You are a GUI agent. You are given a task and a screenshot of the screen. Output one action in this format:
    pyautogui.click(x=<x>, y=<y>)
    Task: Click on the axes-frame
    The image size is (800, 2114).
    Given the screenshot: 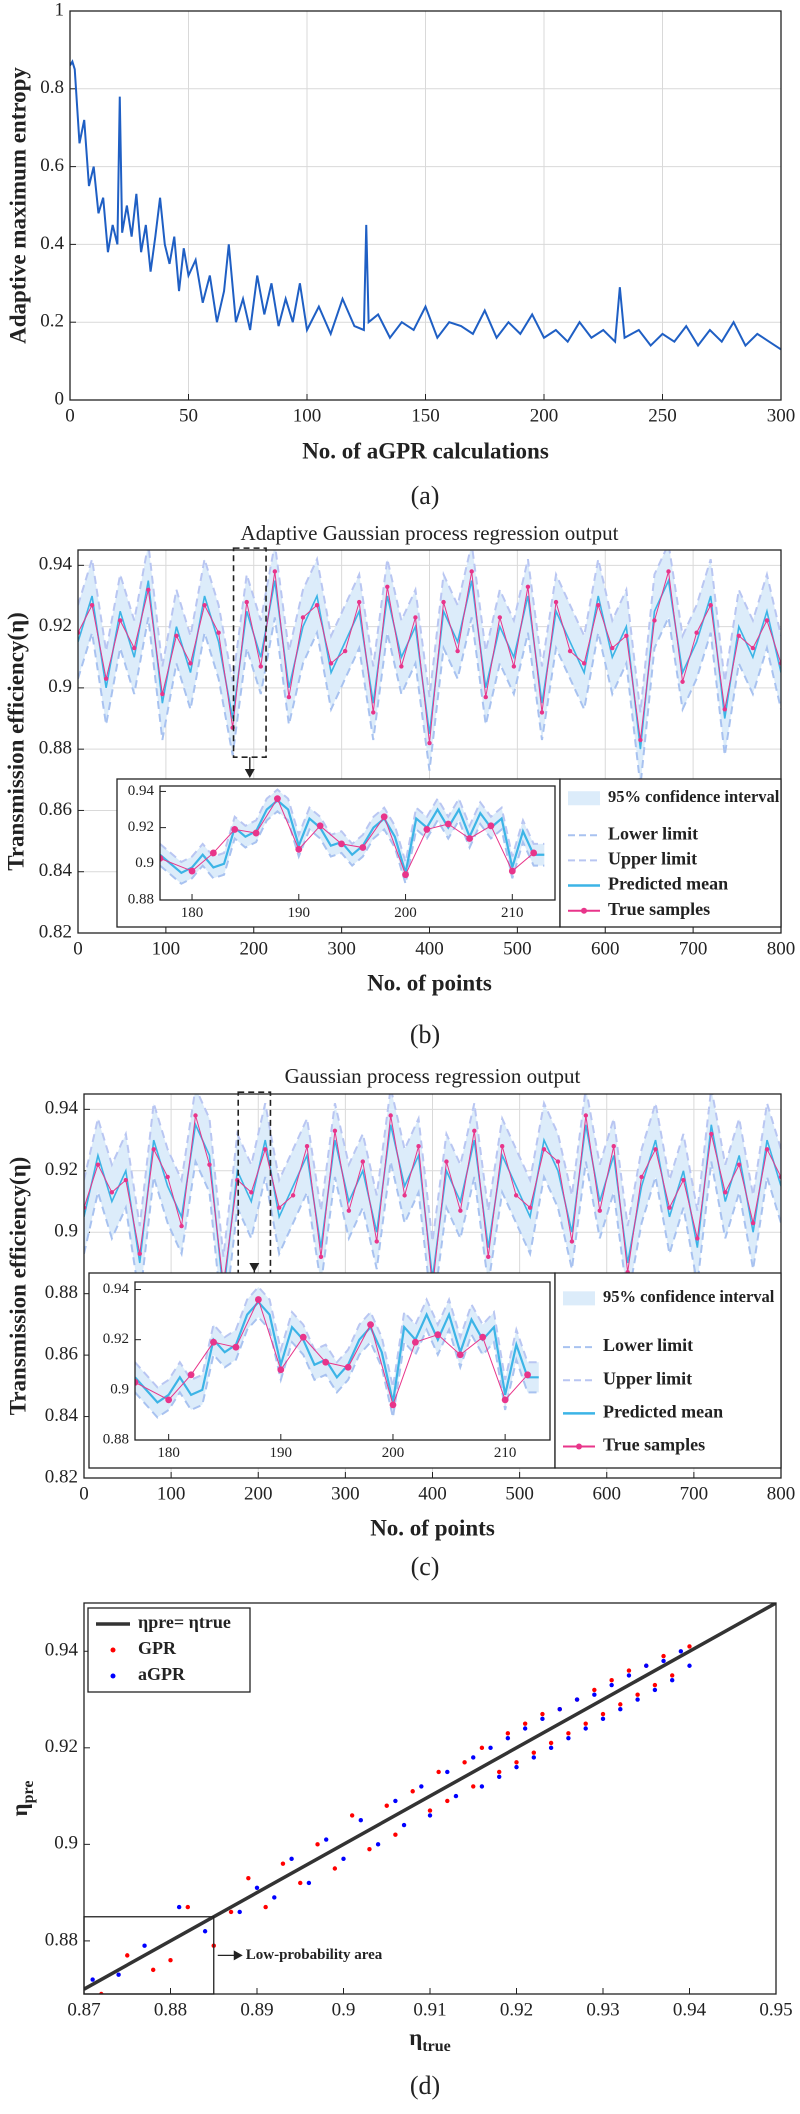 What is the action you would take?
    pyautogui.click(x=357, y=843)
    